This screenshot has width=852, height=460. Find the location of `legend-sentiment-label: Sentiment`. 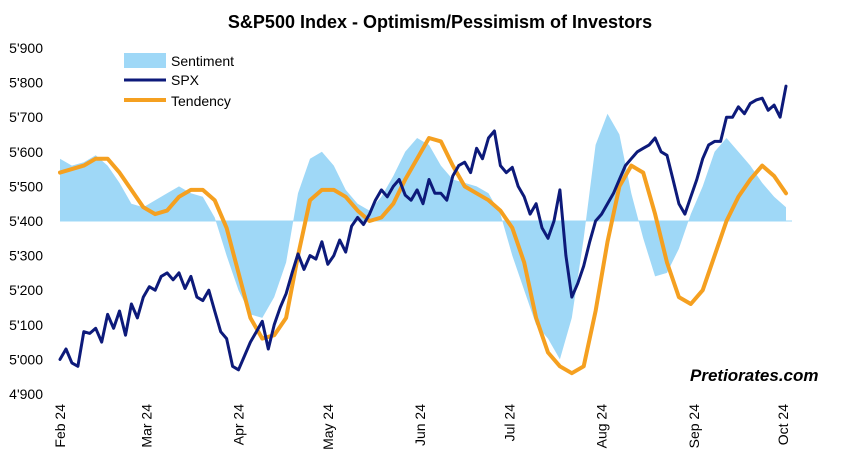

legend-sentiment-label: Sentiment is located at coordinates (202, 61).